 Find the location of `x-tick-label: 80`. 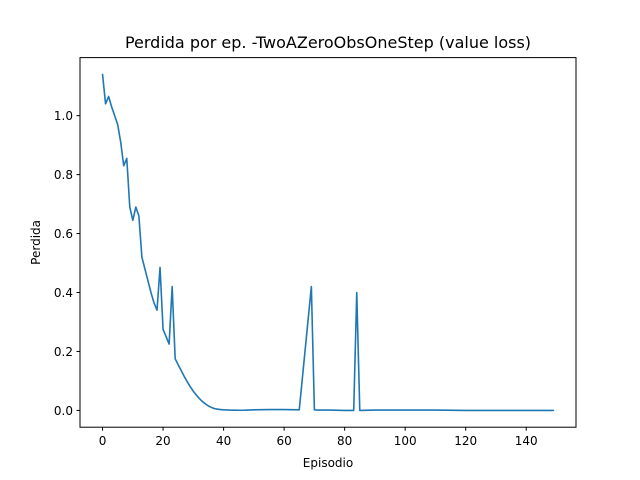

x-tick-label: 80 is located at coordinates (344, 441).